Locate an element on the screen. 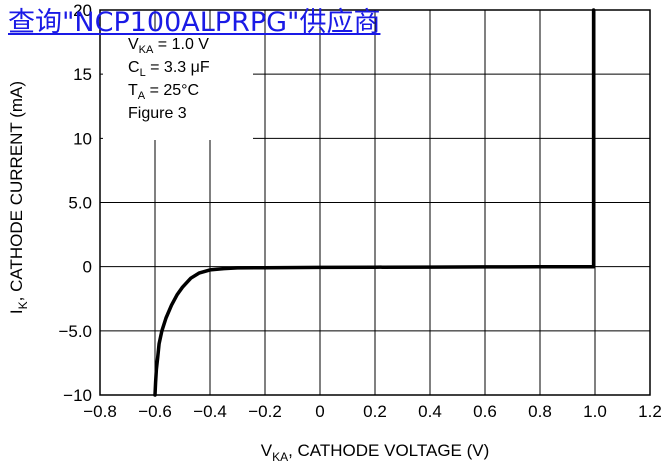 This screenshot has width=666, height=470. y-axis-label: IK, CATHODE CURRENT (mA) is located at coordinates (18, 197).